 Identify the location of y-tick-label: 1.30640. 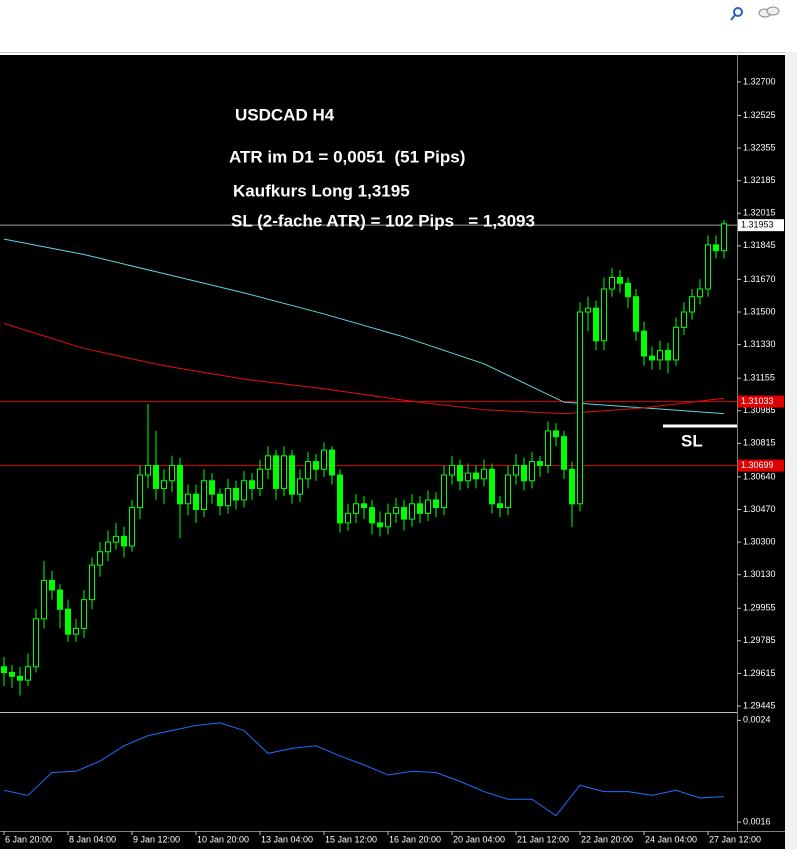
(759, 476).